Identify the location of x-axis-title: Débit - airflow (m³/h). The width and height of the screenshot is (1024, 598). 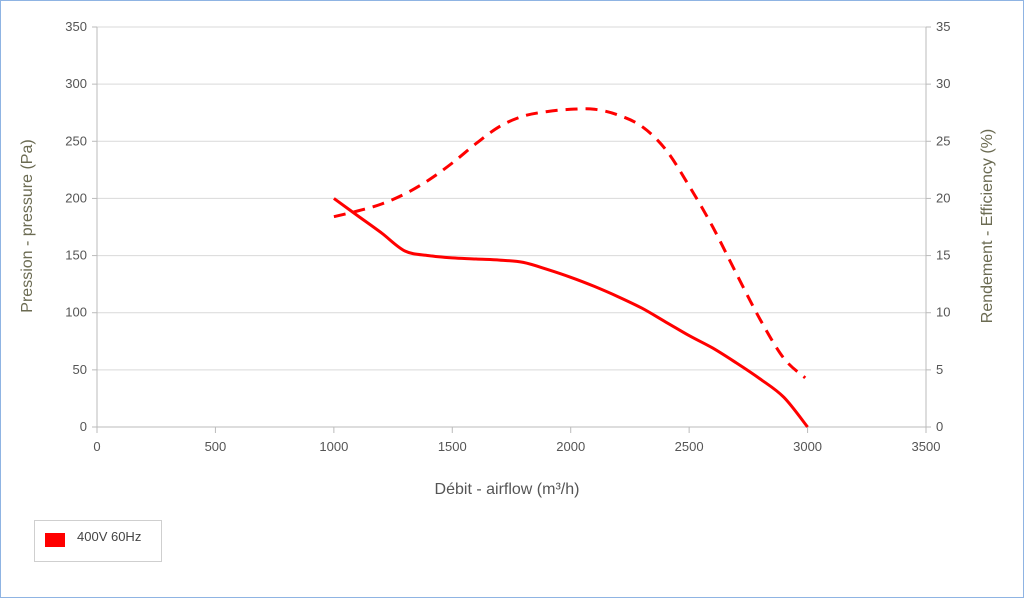
(507, 489).